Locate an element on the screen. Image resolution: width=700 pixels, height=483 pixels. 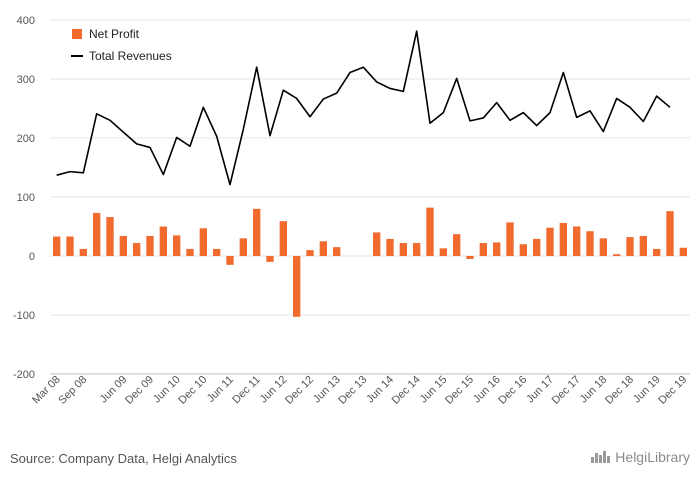
legend-swatch-net-profit is located at coordinates (77, 34).